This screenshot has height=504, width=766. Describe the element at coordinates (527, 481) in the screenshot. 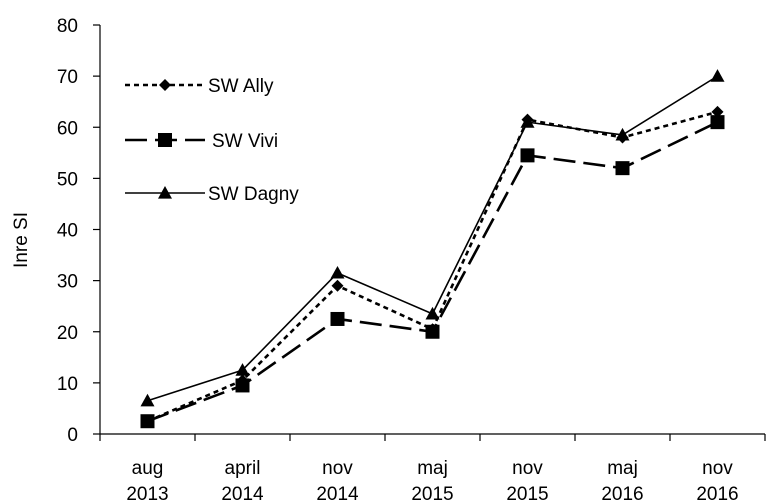

I see `x-tick-label: nov 2015` at that location.